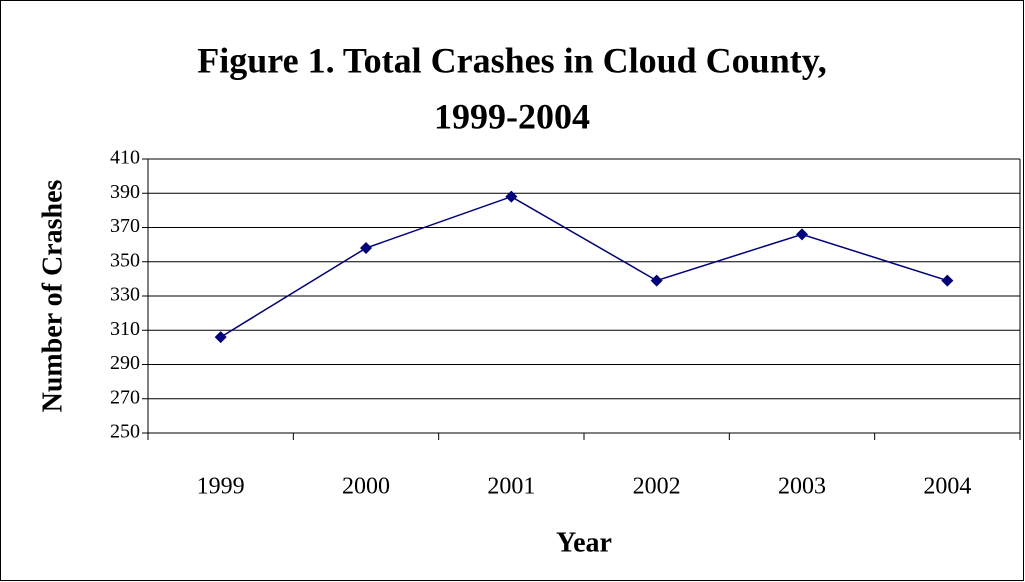 The width and height of the screenshot is (1025, 582). I want to click on x-tick-label: 2004, so click(947, 487).